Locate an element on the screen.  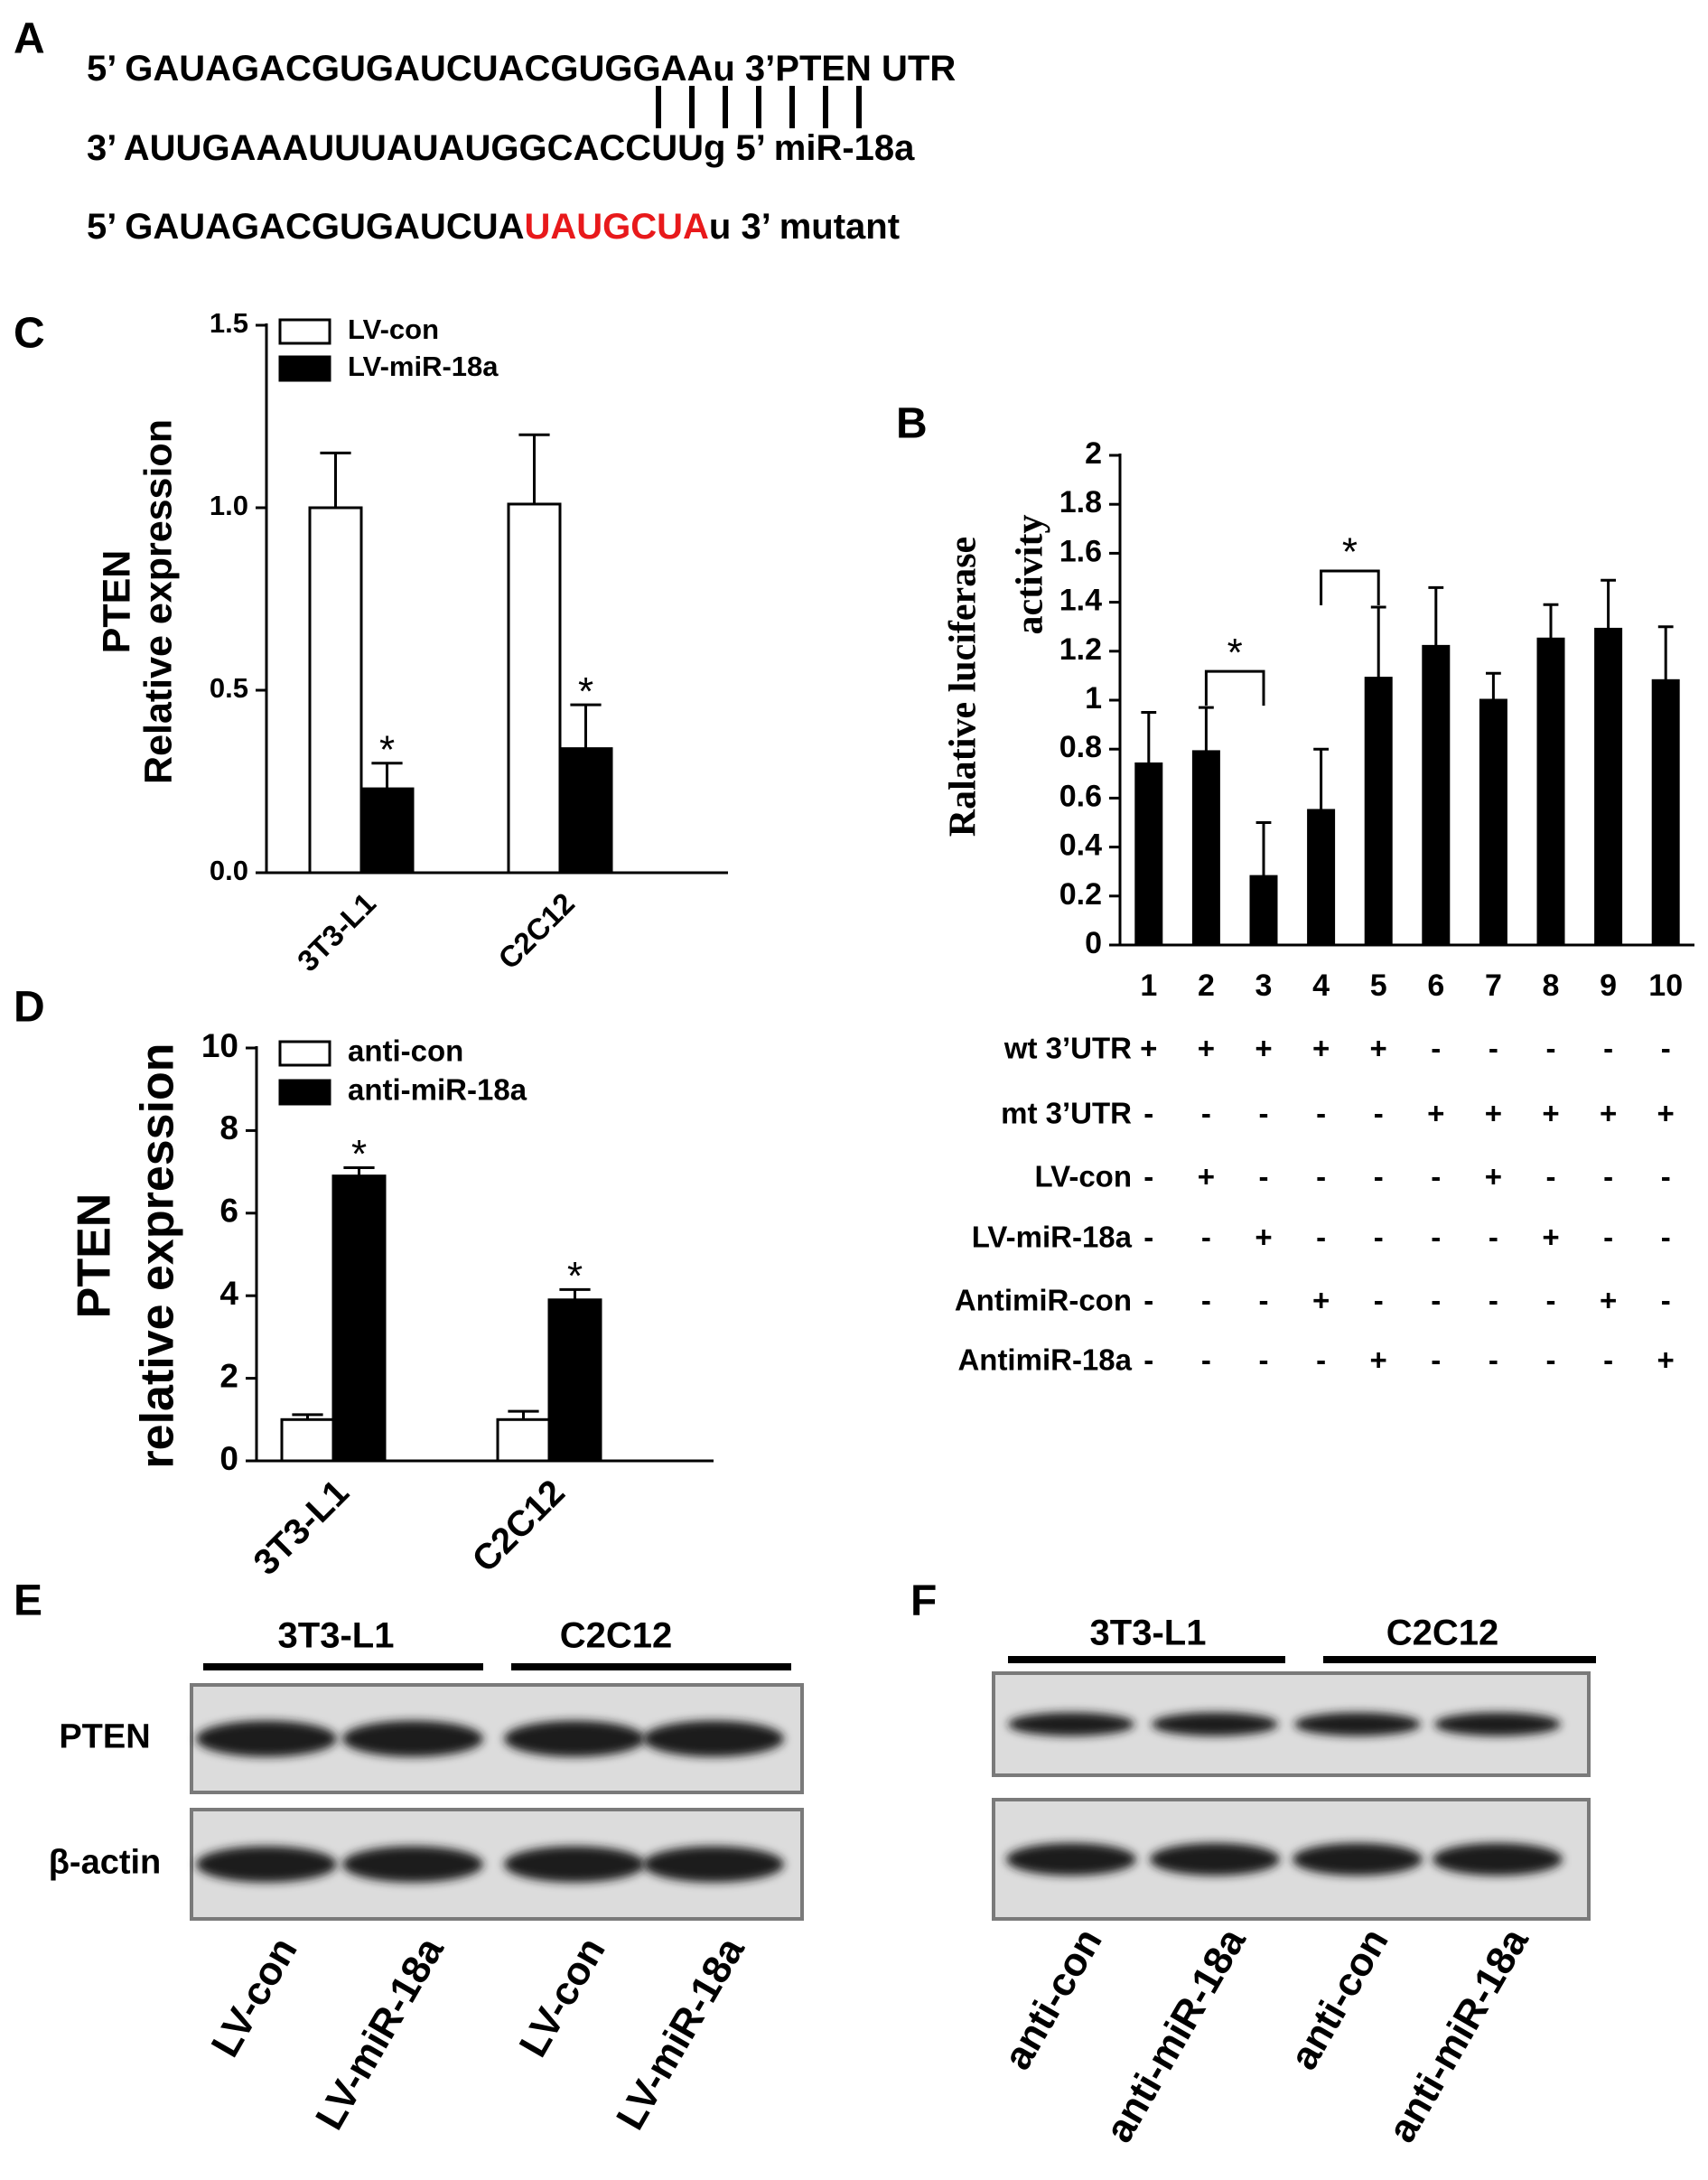
row-label: PTEN is located at coordinates (105, 1737).